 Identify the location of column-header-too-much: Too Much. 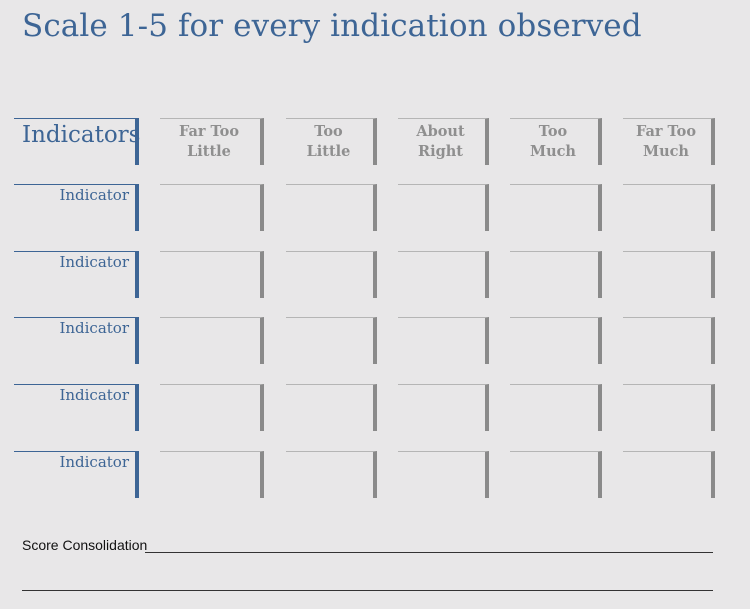
(556, 141).